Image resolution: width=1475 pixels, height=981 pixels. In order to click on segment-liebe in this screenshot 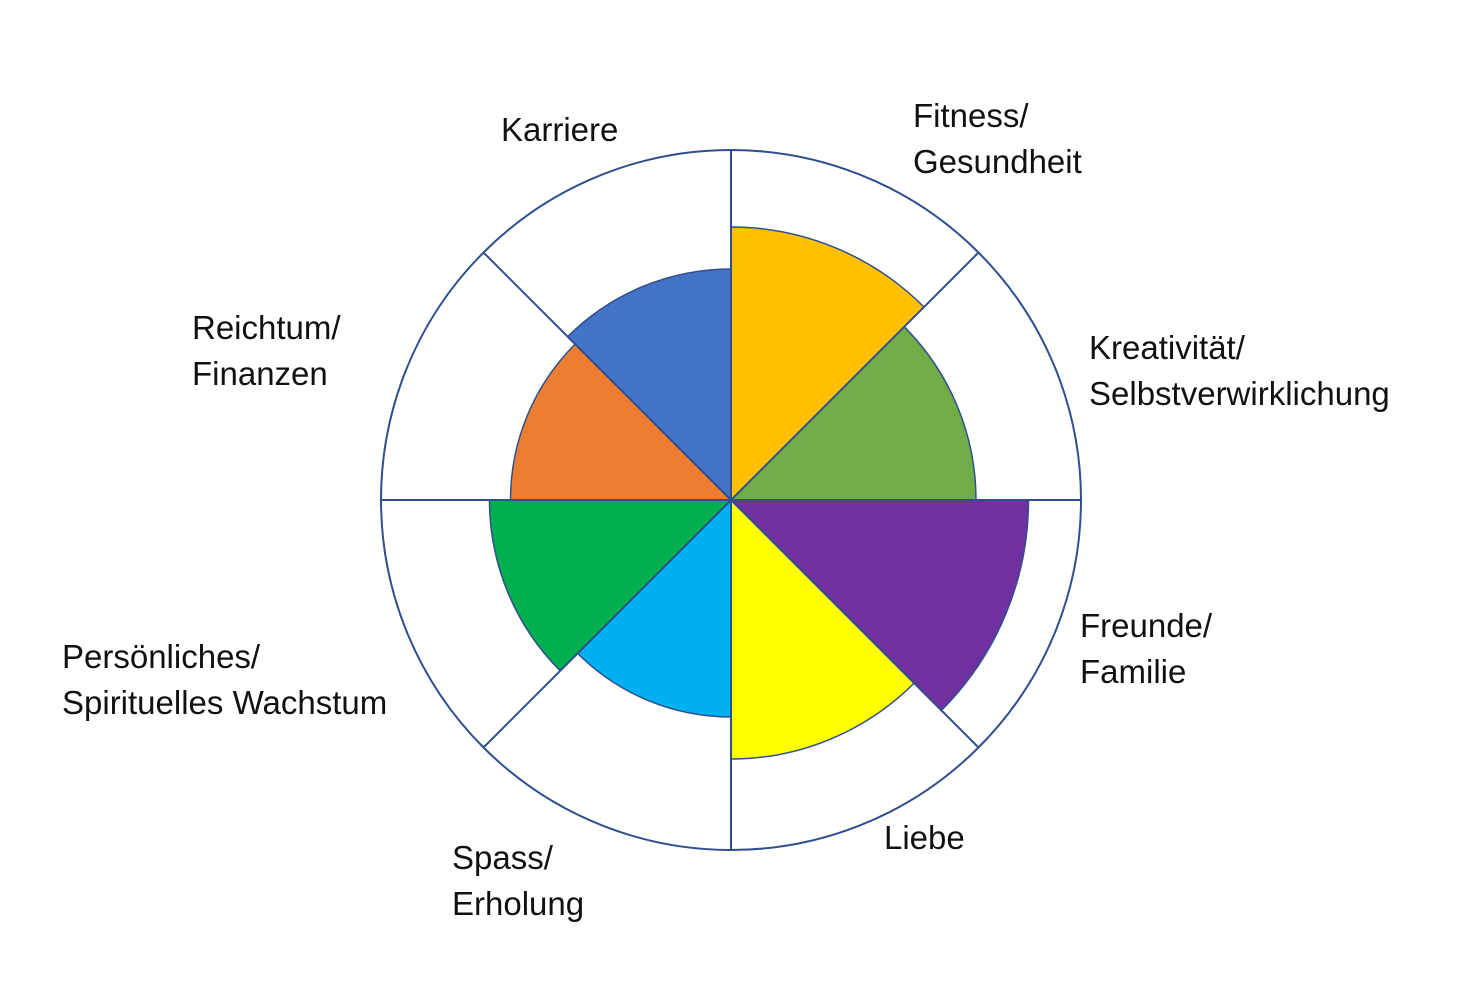, I will do `click(823, 629)`.